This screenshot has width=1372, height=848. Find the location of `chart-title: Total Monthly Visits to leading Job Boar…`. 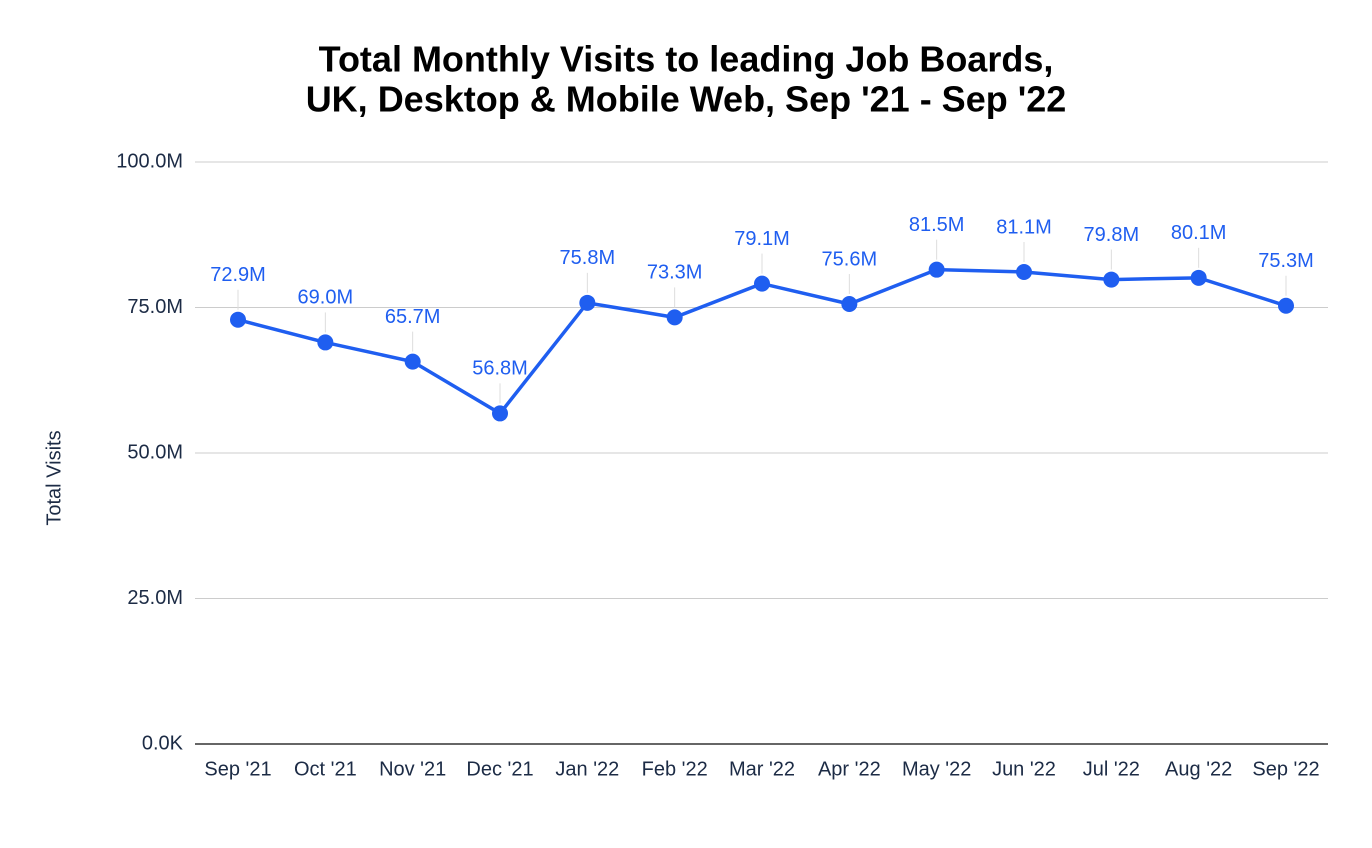

chart-title: Total Monthly Visits to leading Job Boar… is located at coordinates (686, 59).